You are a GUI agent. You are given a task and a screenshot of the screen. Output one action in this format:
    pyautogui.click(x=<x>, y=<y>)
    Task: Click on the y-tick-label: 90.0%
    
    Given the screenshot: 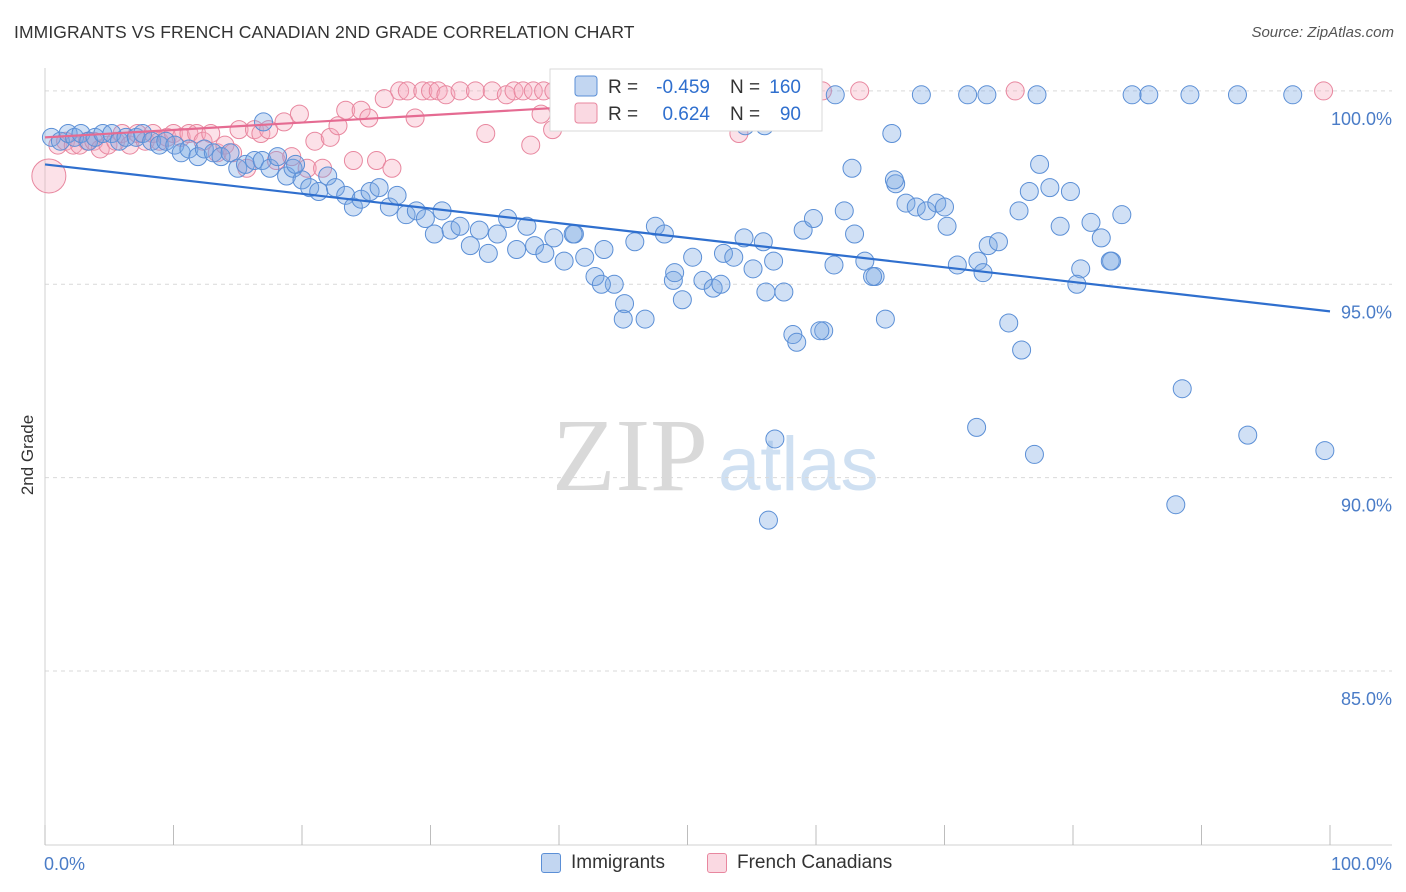 What is the action you would take?
    pyautogui.click(x=1366, y=506)
    